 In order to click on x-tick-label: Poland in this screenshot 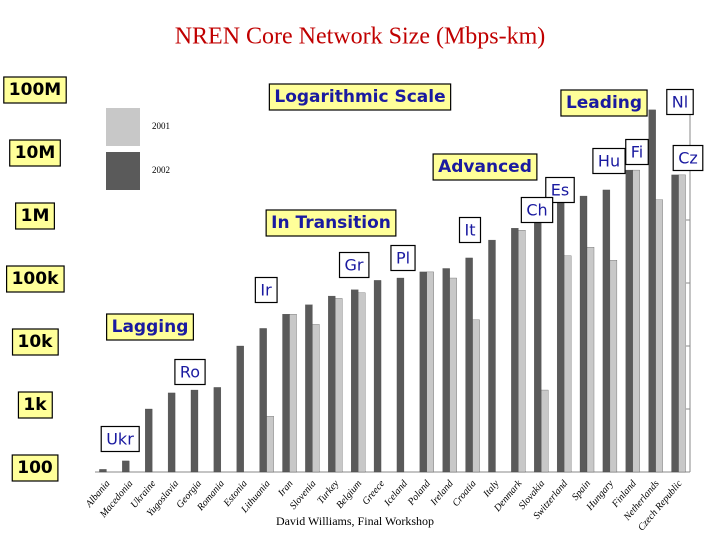, I will do `click(419, 493)`.